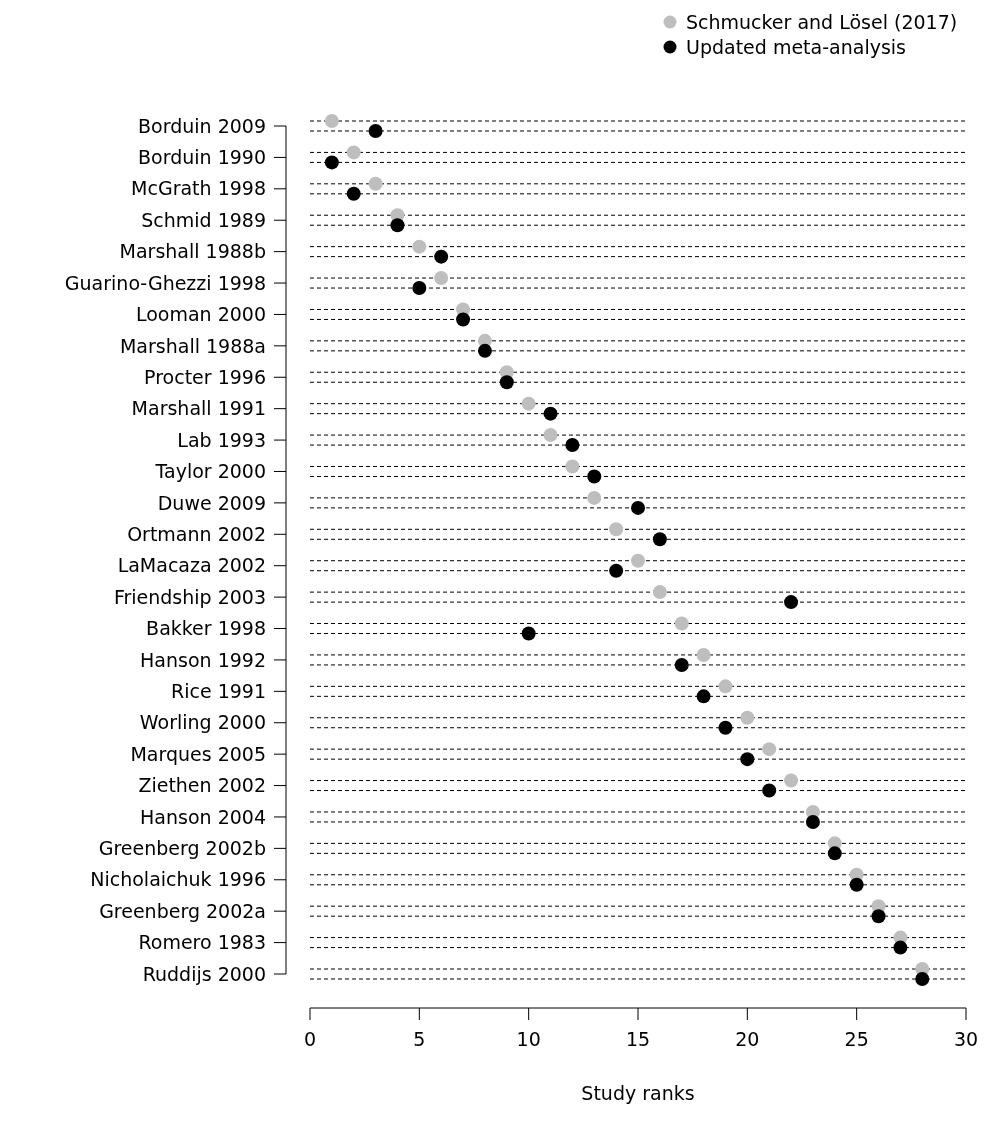 The image size is (1000, 1134). Describe the element at coordinates (203, 219) in the screenshot. I see `y-tick-label: Schmid 1989` at that location.